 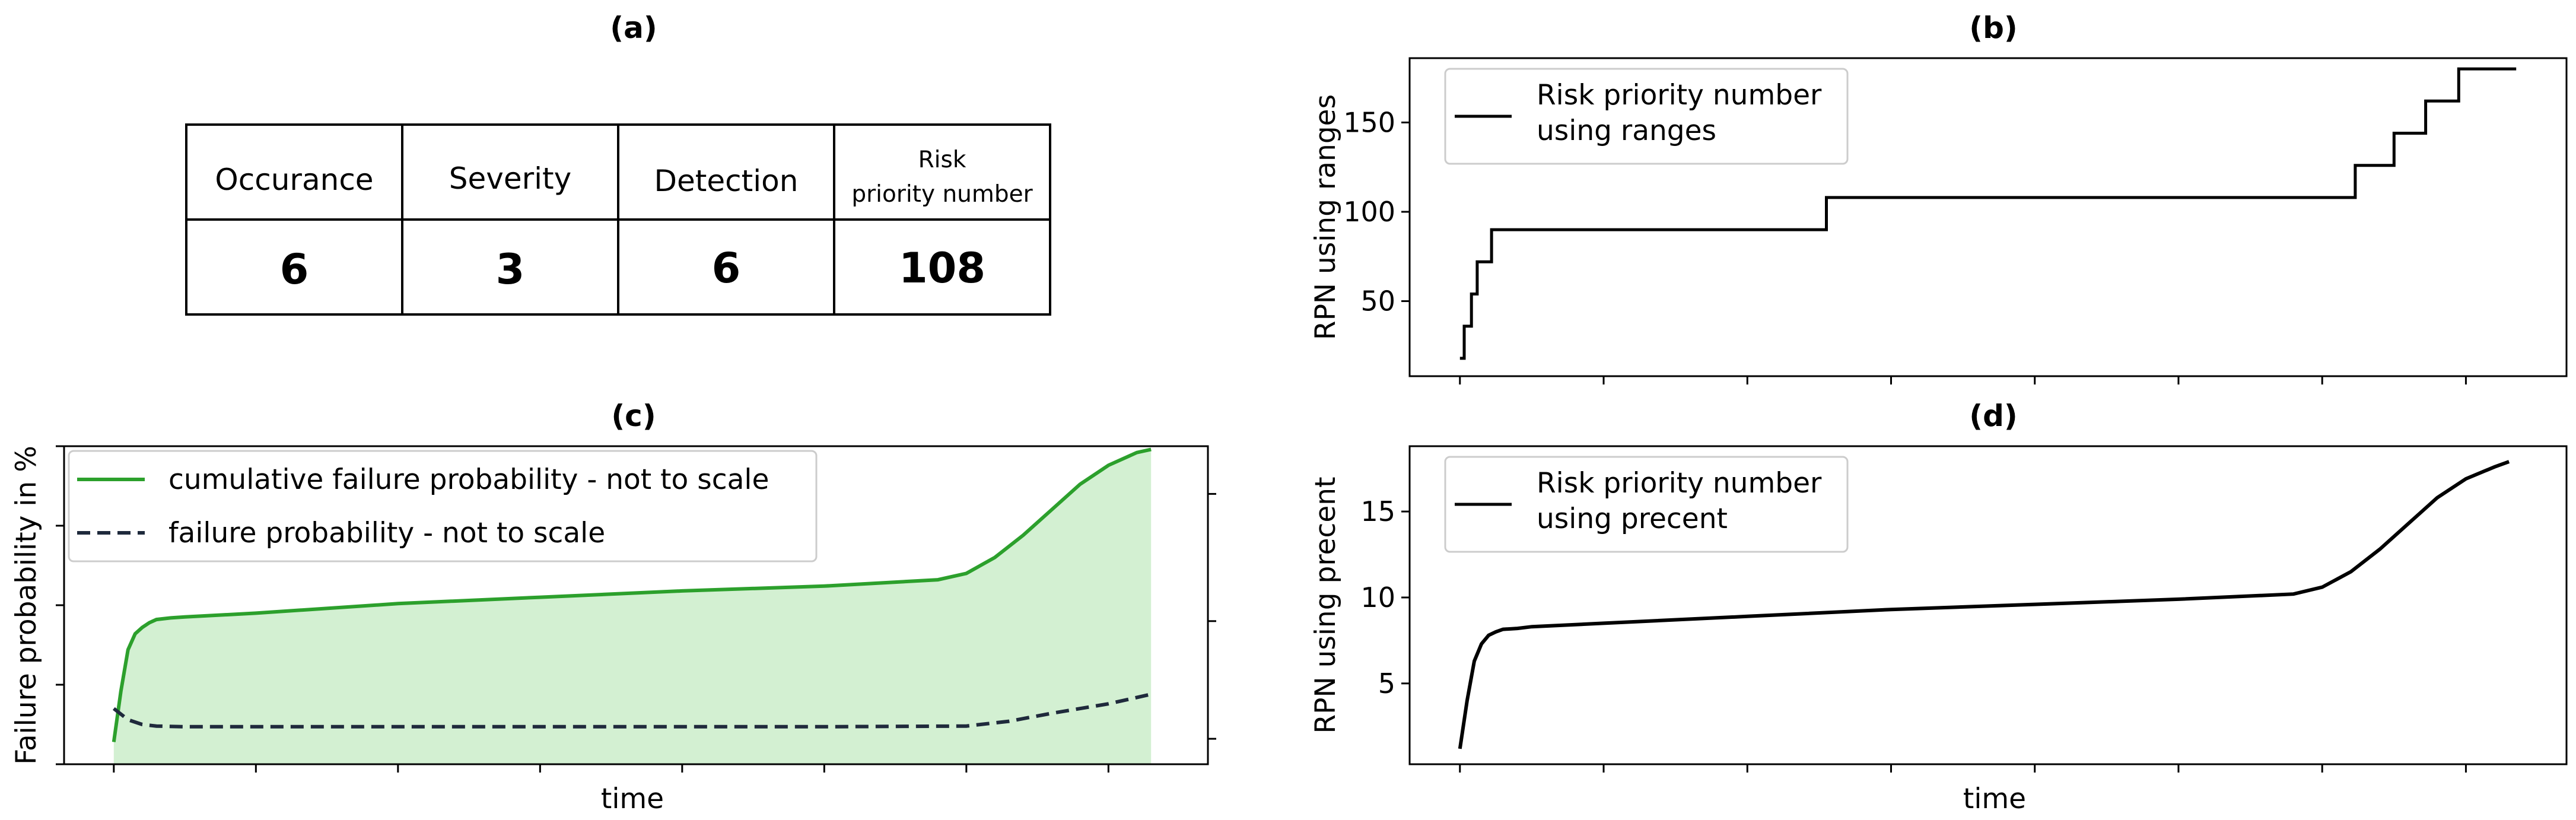 What do you see at coordinates (1679, 95) in the screenshot?
I see `panel-b-legend-line1: Risk priority number` at bounding box center [1679, 95].